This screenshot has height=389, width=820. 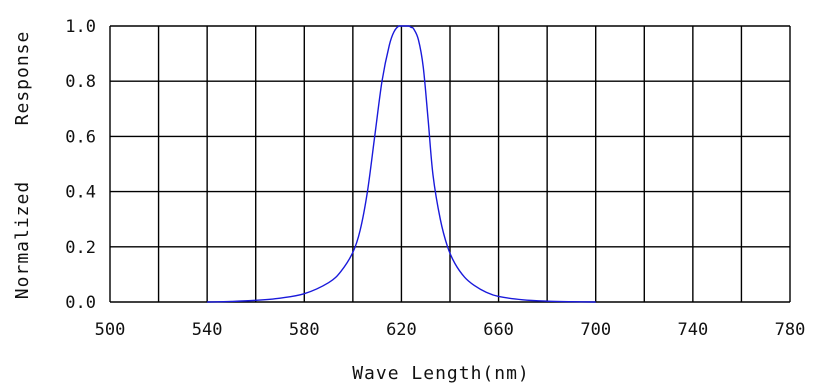 I want to click on x-tick-label: 620, so click(x=401, y=330).